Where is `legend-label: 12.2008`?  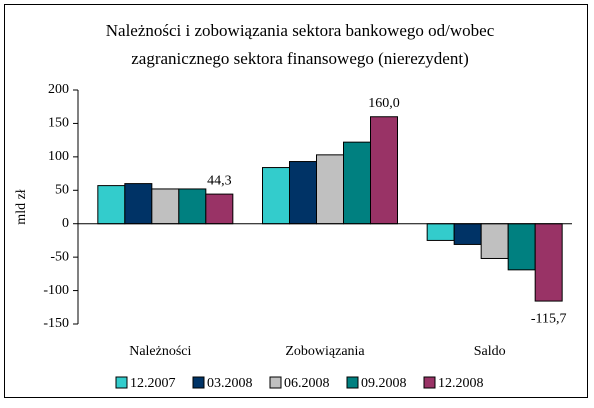 legend-label: 12.2008 is located at coordinates (461, 383).